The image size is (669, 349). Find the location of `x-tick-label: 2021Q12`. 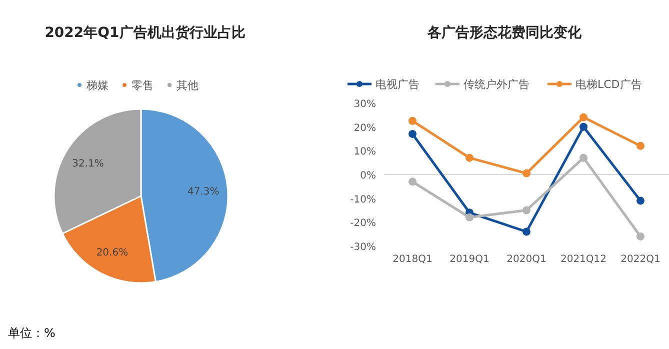

x-tick-label: 2021Q12 is located at coordinates (583, 259).